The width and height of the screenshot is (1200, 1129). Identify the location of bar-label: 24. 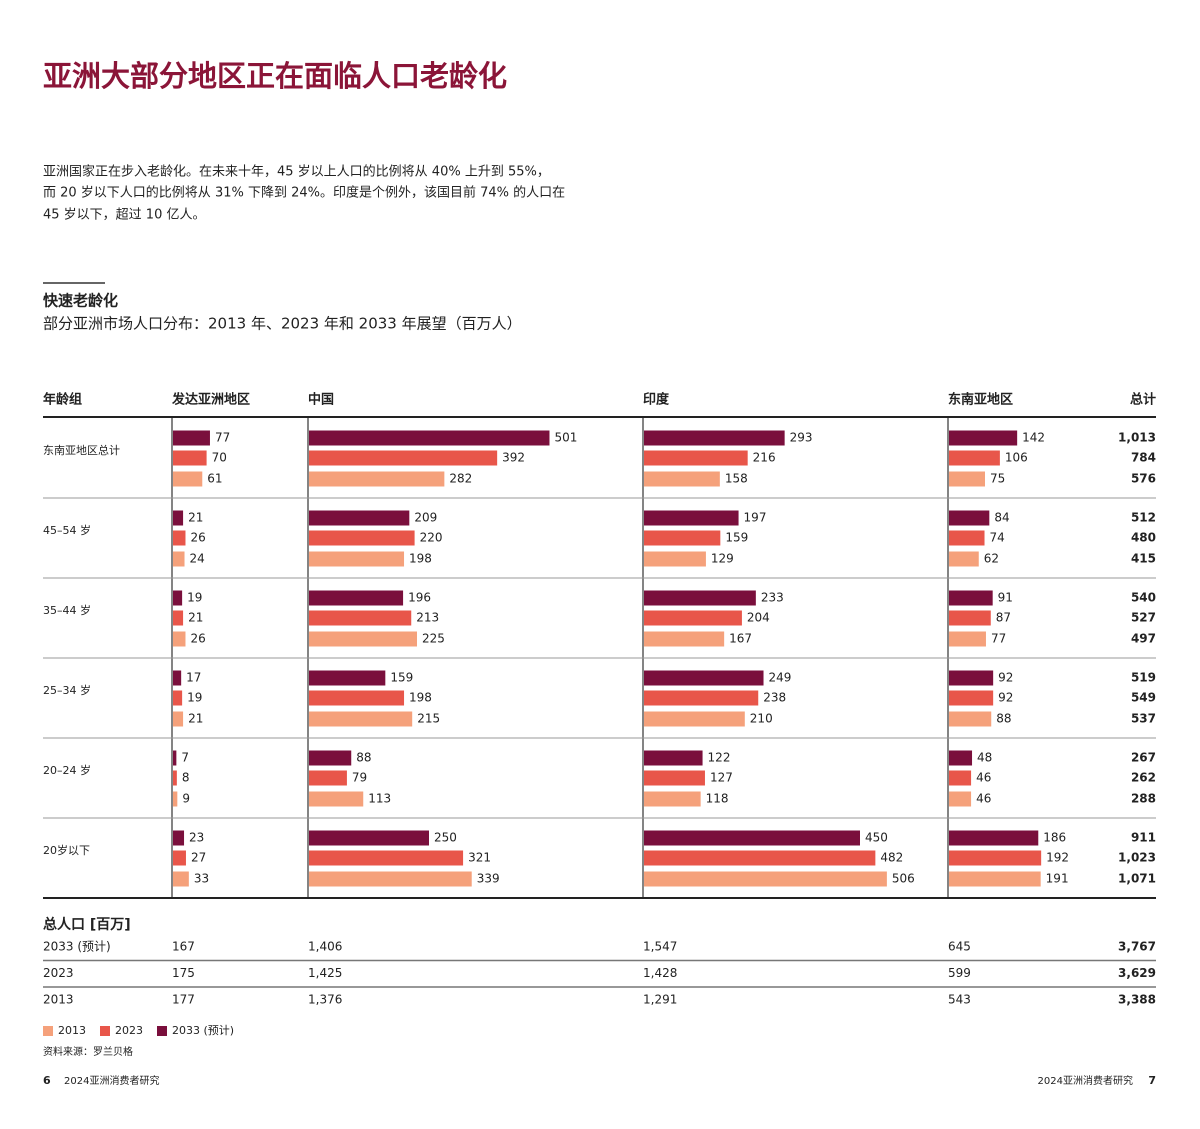
(197, 559).